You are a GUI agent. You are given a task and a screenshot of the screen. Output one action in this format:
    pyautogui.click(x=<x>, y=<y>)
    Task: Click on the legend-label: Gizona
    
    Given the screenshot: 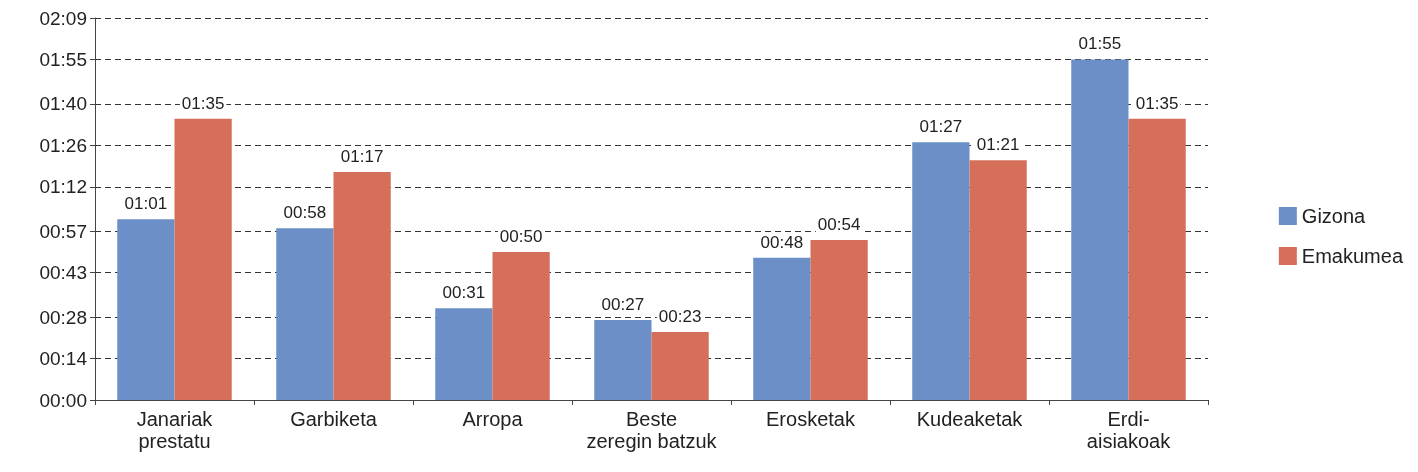 What is the action you would take?
    pyautogui.click(x=1334, y=216)
    